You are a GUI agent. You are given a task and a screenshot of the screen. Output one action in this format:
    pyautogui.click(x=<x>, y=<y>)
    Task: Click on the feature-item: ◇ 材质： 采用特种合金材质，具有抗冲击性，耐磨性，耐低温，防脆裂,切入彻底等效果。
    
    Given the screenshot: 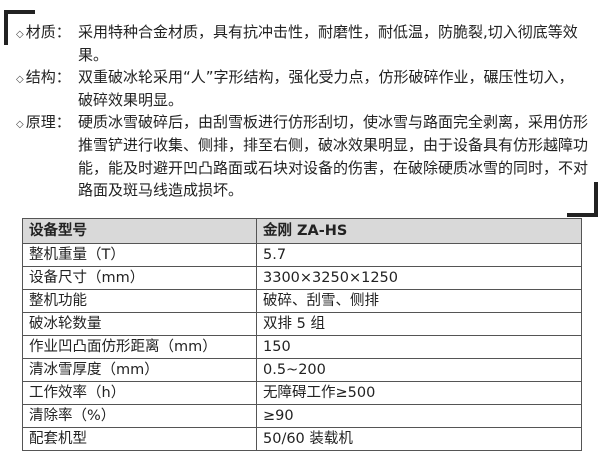 What is the action you would take?
    pyautogui.click(x=298, y=43)
    